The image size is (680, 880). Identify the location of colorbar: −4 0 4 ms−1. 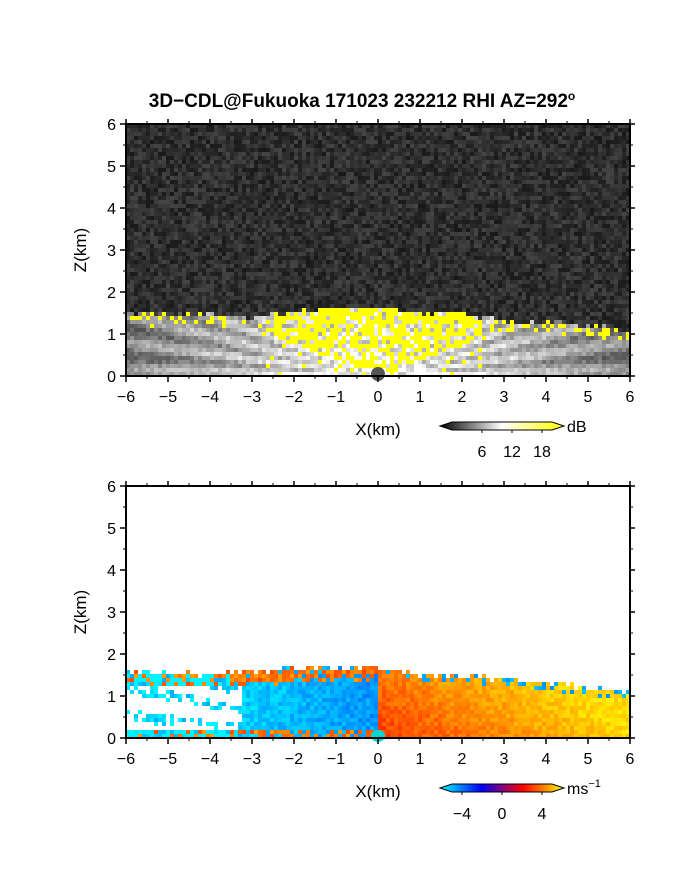
(519, 800).